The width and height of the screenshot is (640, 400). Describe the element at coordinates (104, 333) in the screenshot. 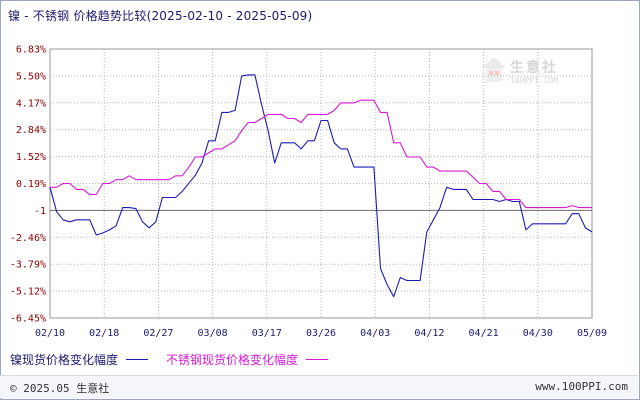

I see `x-tick-label: 02/18` at that location.